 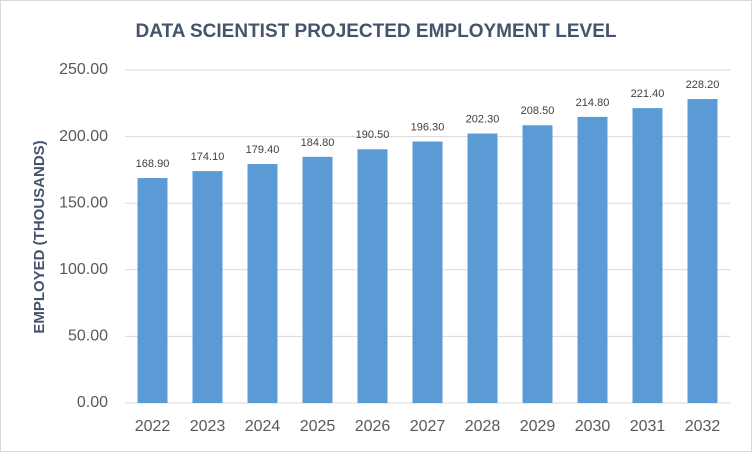 I want to click on data-label: 221.40, so click(x=648, y=94).